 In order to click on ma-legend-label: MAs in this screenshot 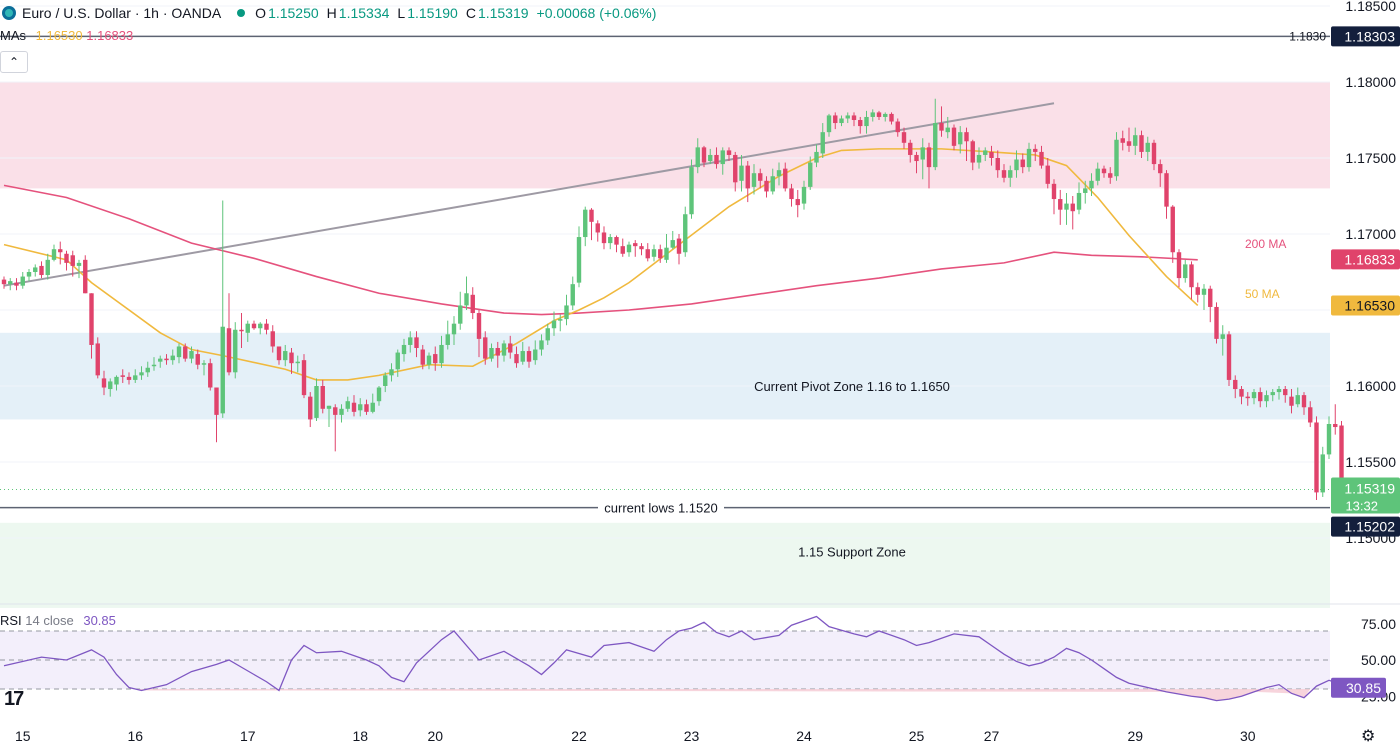, I will do `click(13, 35)`.